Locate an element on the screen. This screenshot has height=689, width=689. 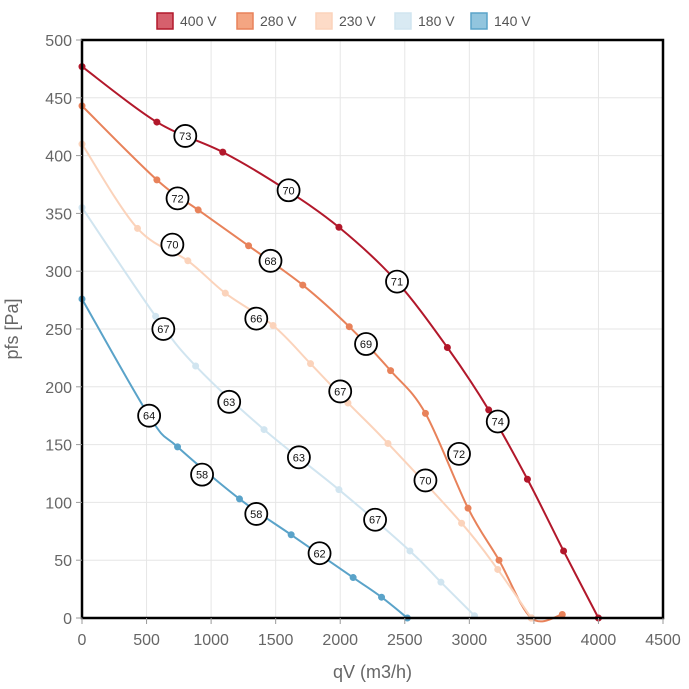
efficiency-marker: 68 is located at coordinates (270, 260).